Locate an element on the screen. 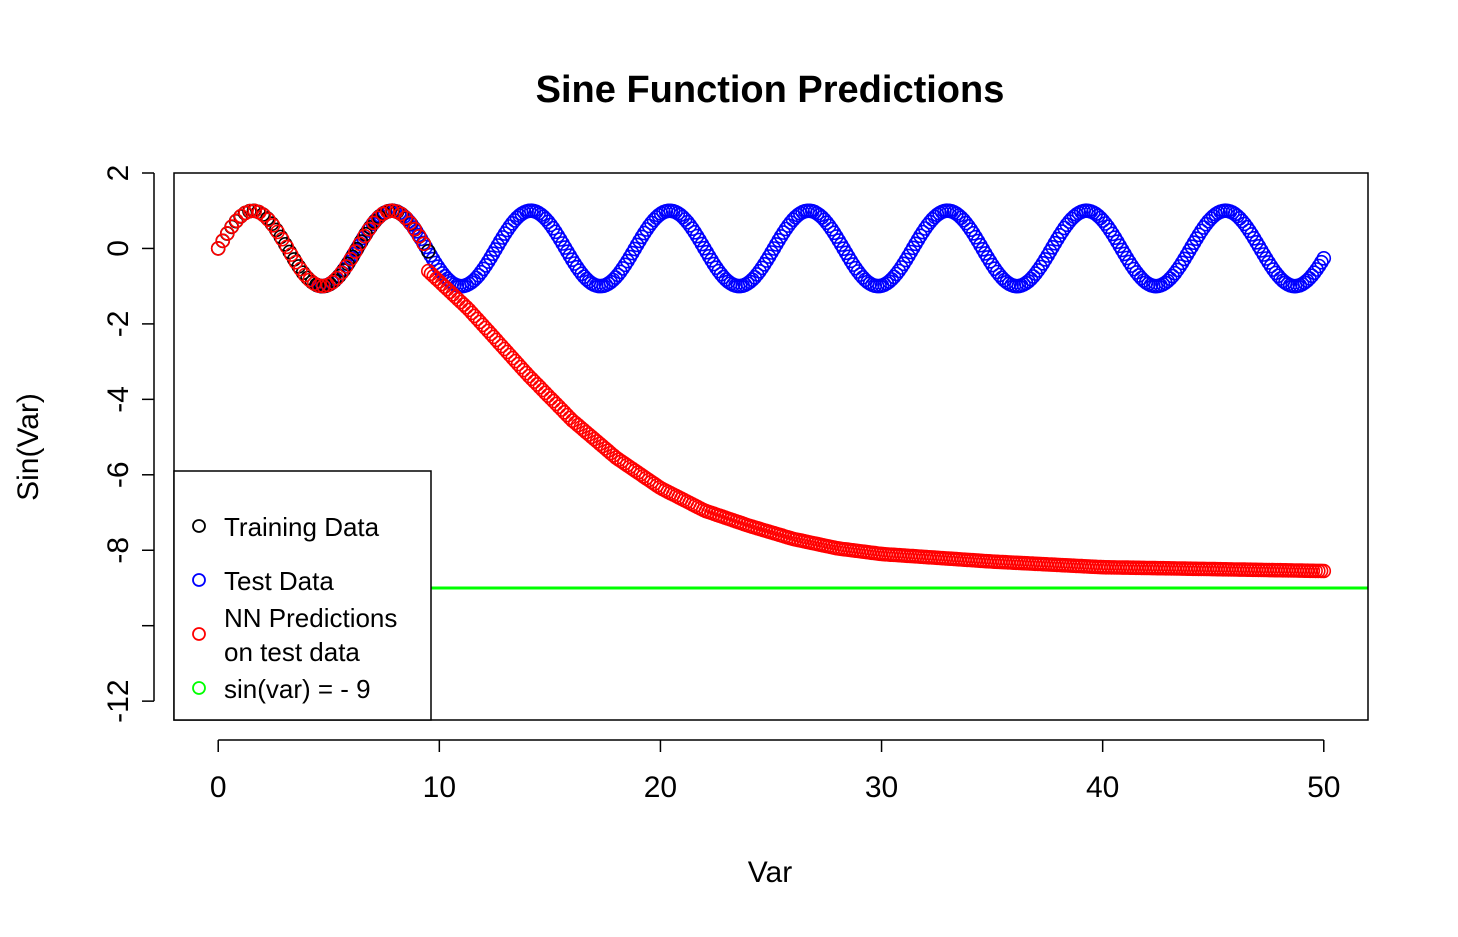  legend-label: Training Data is located at coordinates (302, 527).